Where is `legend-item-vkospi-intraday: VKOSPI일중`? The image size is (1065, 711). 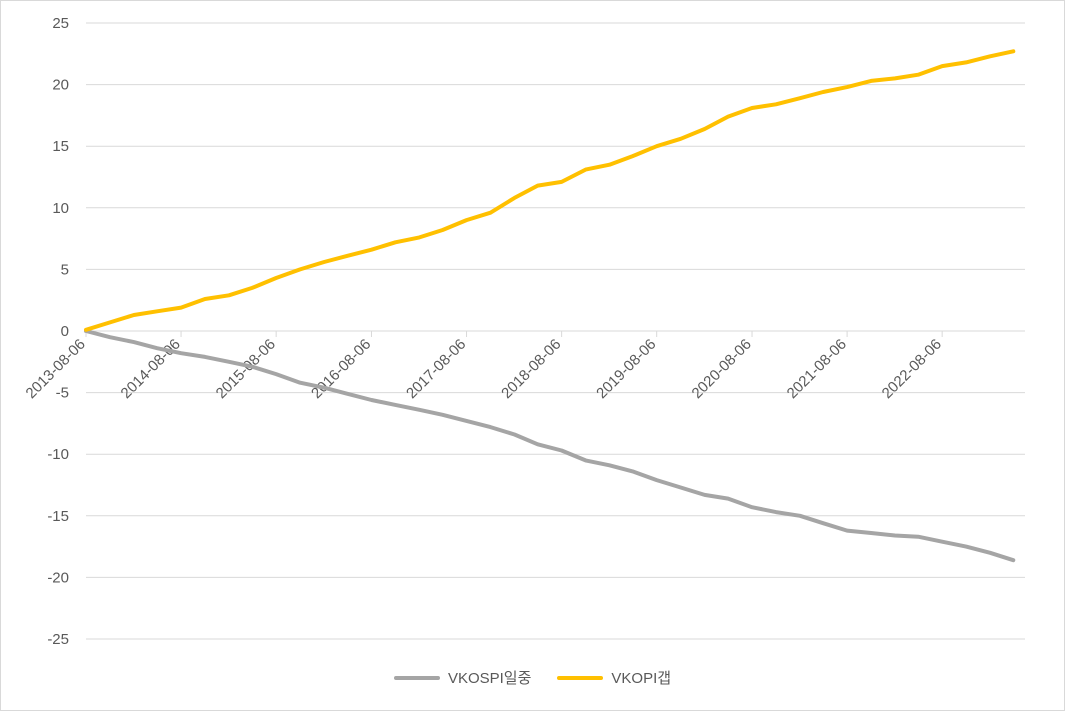 legend-item-vkospi-intraday: VKOSPI일중 is located at coordinates (462, 677).